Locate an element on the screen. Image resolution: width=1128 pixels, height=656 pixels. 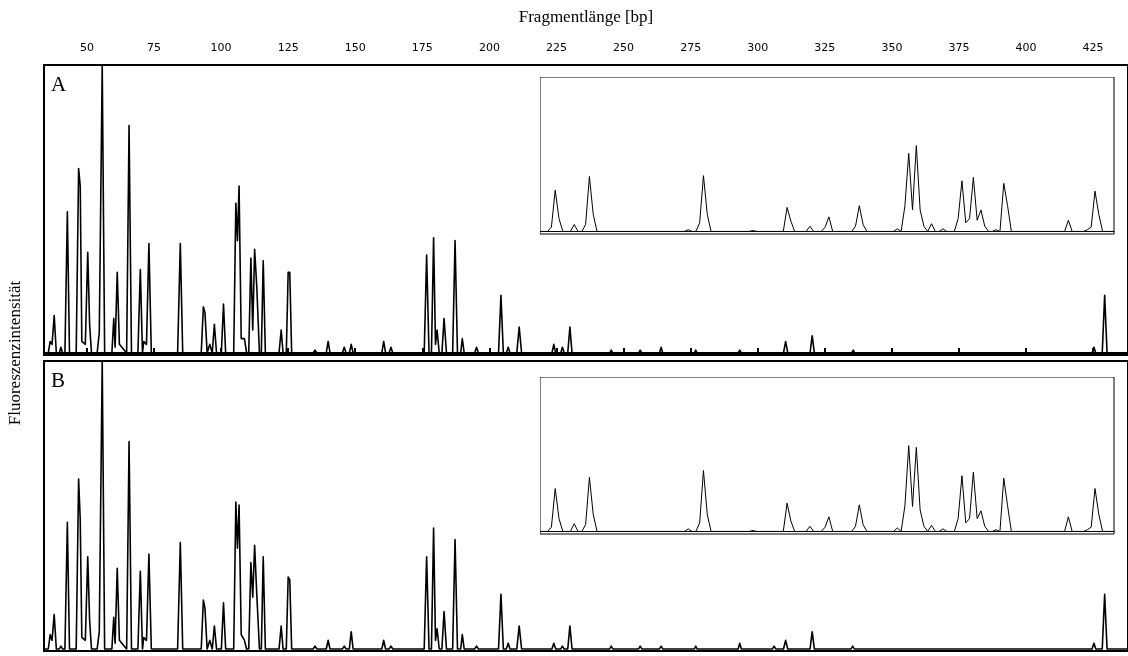
x-tick-label: 175 is located at coordinates (422, 47).